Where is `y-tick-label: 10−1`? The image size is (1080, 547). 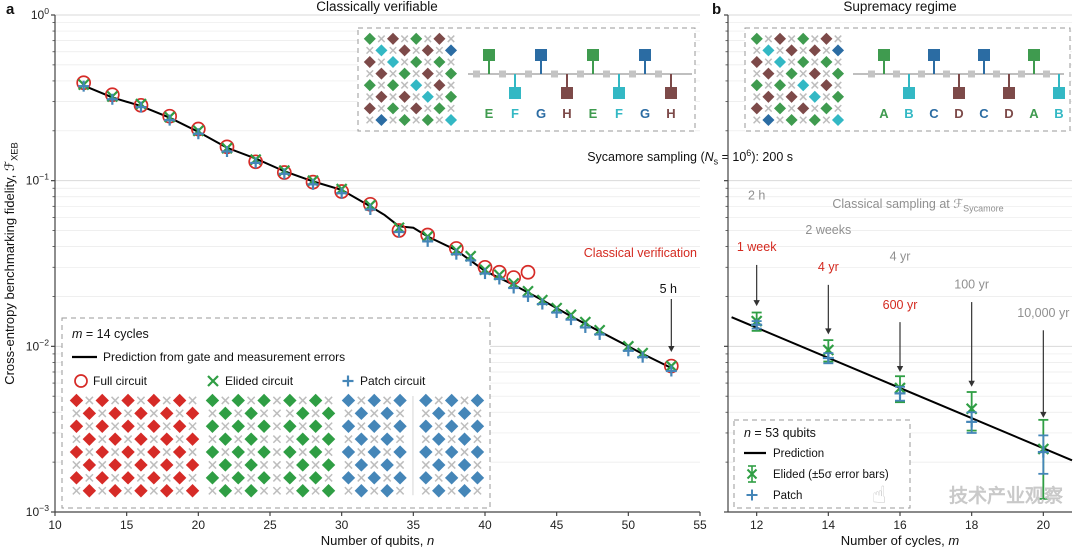
y-tick-label: 10−1 is located at coordinates (37, 180).